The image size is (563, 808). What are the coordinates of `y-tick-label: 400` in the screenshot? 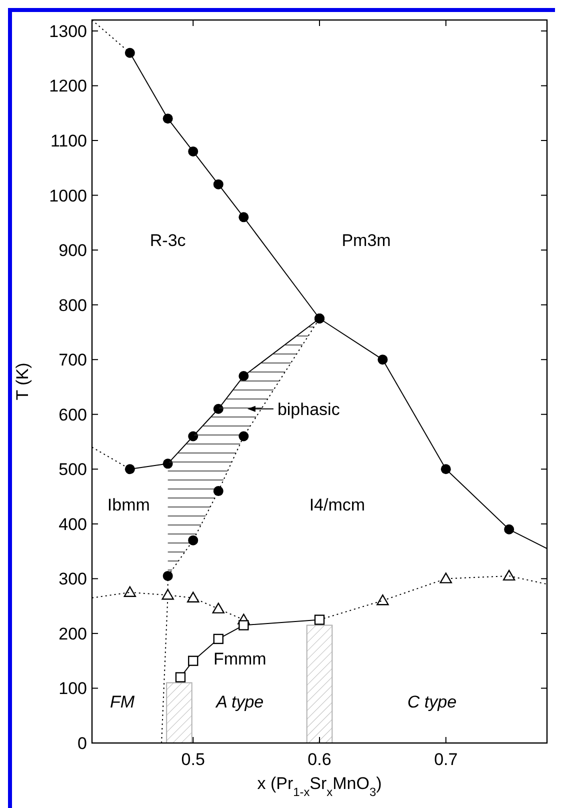 It's located at (72, 524).